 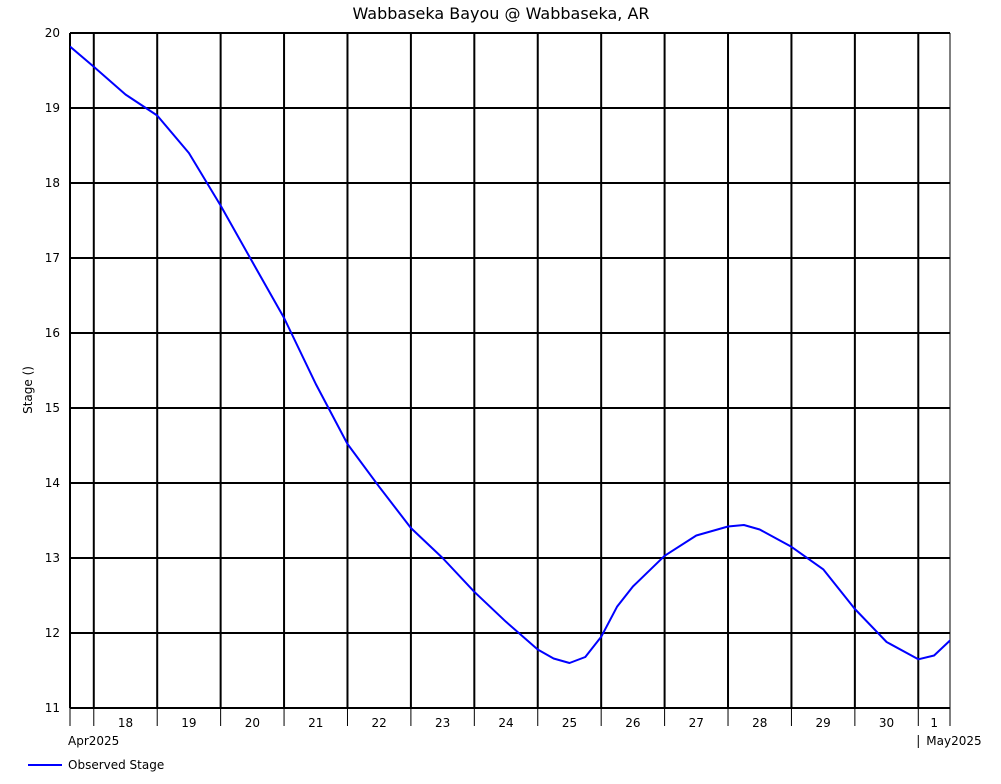 What do you see at coordinates (52, 108) in the screenshot?
I see `y-tick-label: 19` at bounding box center [52, 108].